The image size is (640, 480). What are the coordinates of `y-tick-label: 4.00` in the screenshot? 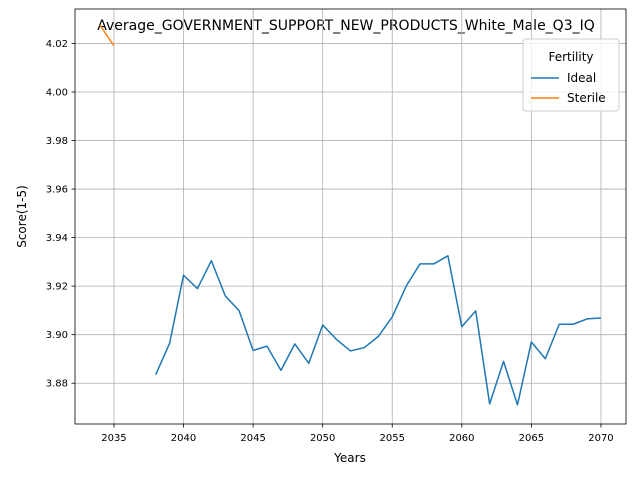 It's located at (57, 93).